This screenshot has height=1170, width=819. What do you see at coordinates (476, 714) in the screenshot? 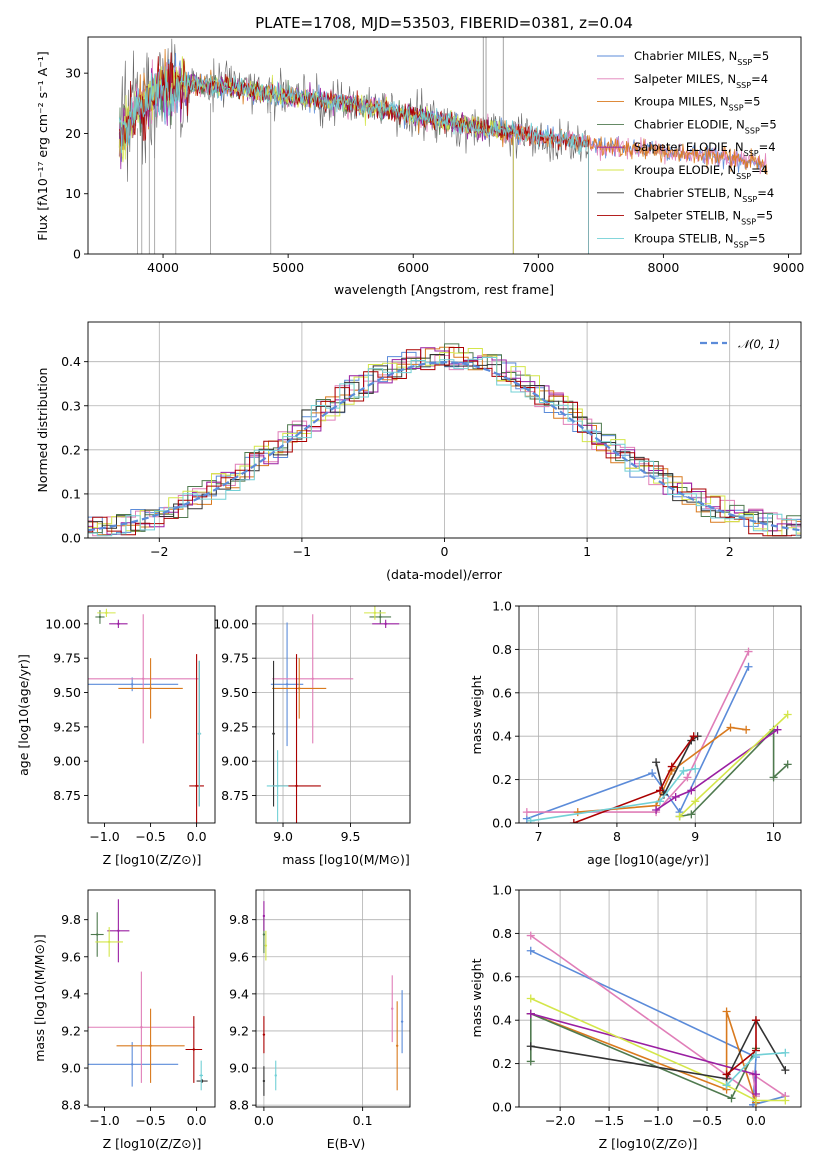
I see `weightage-ylabel: mass weight` at bounding box center [476, 714].